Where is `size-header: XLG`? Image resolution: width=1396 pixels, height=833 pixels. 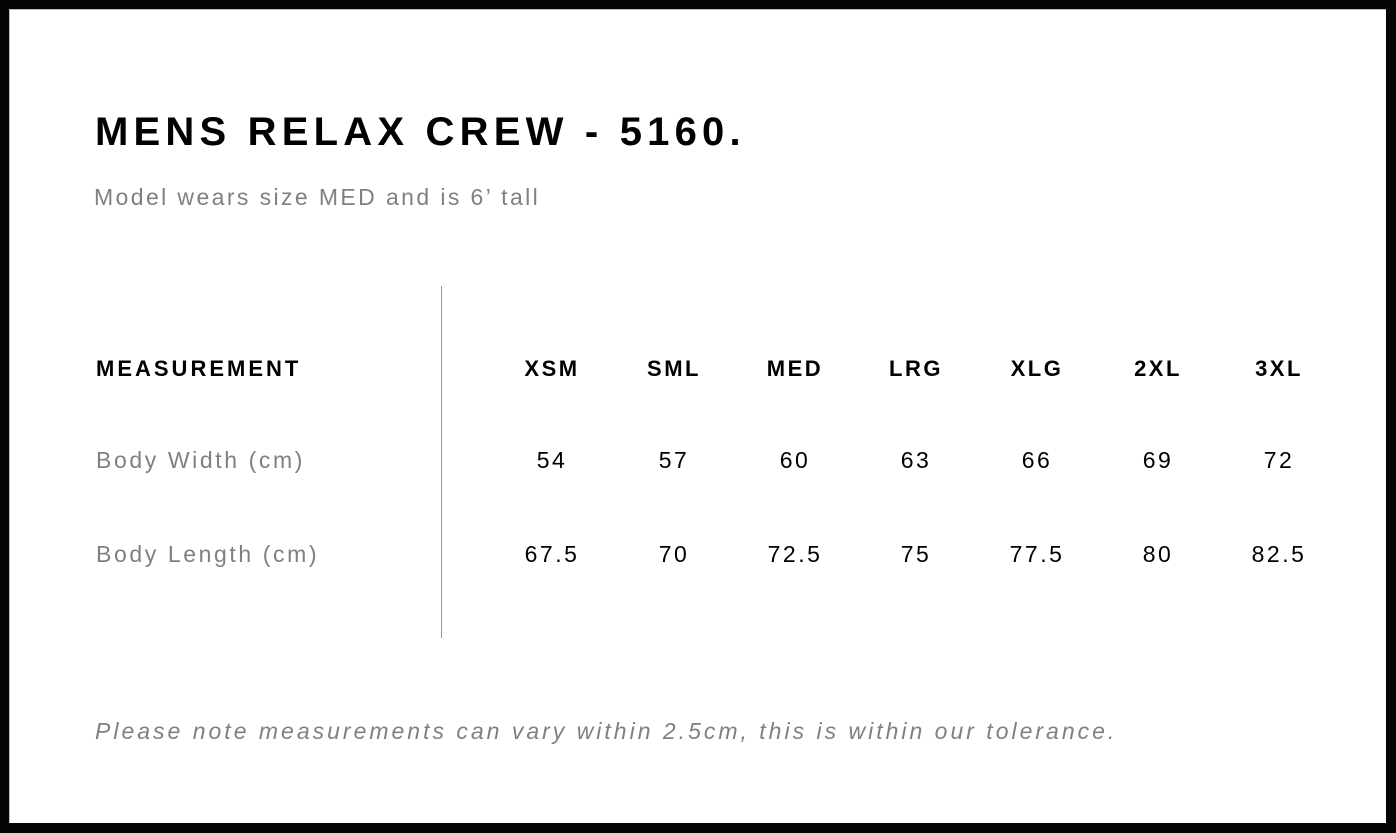
size-header: XLG is located at coordinates (1037, 368).